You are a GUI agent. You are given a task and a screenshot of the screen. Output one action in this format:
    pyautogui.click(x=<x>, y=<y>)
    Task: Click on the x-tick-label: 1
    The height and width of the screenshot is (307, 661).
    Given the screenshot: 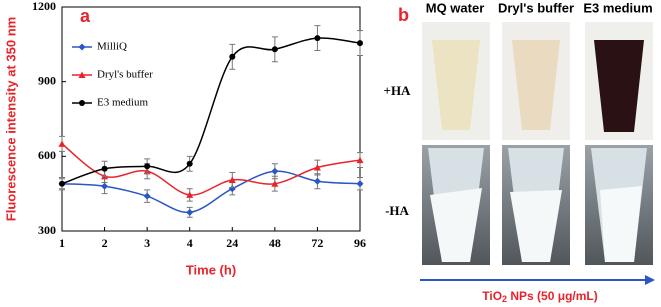 What is the action you would take?
    pyautogui.click(x=62, y=243)
    